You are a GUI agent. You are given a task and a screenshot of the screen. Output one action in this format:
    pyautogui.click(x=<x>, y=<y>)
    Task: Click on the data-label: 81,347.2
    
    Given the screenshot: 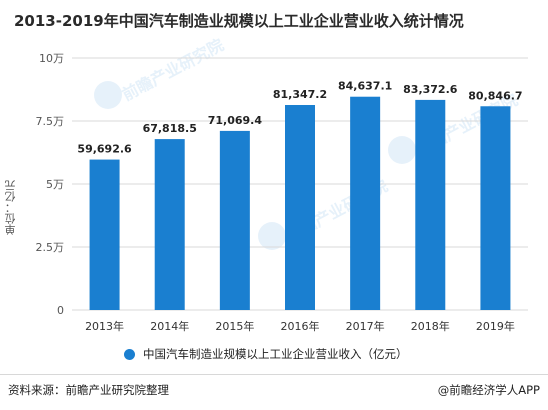 What is the action you would take?
    pyautogui.click(x=300, y=94)
    